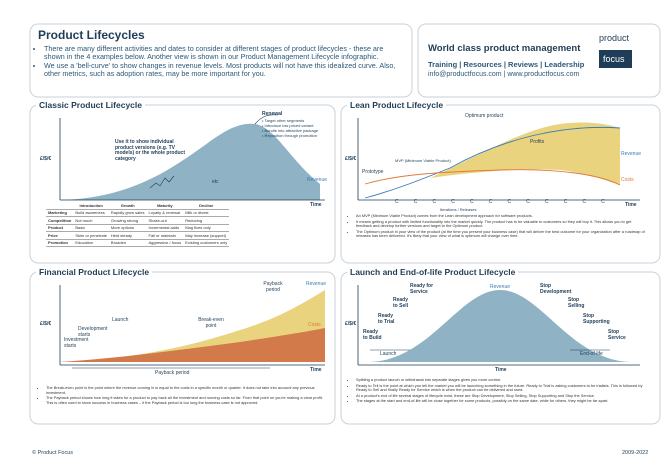  What do you see at coordinates (165, 235) in the screenshot?
I see `table-cell: Fall or maintain` at bounding box center [165, 235].